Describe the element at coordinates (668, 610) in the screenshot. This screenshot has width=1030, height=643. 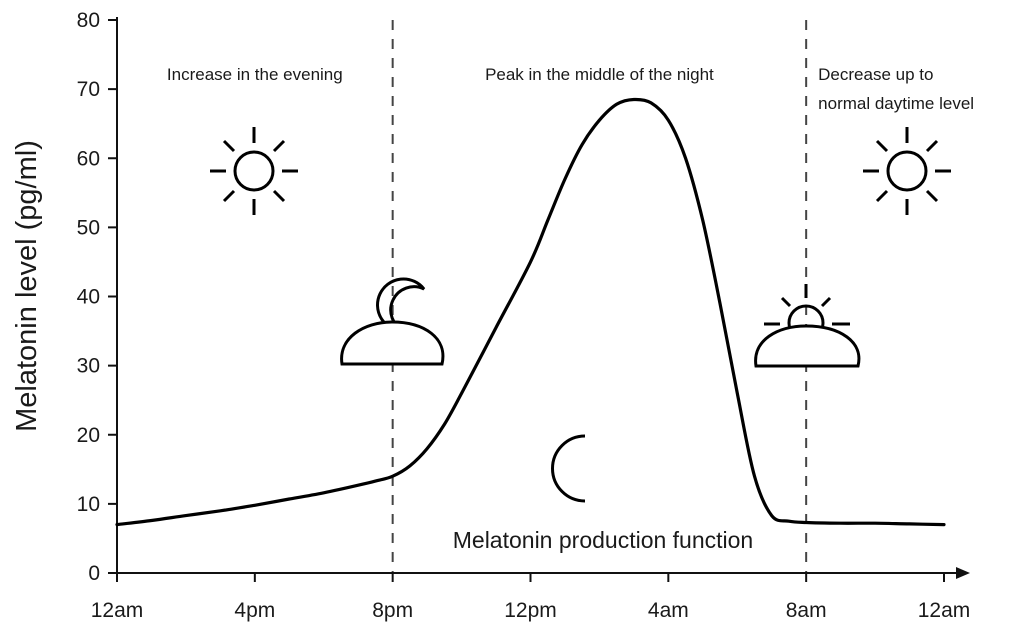
I see `x-tick-label: 4am` at that location.